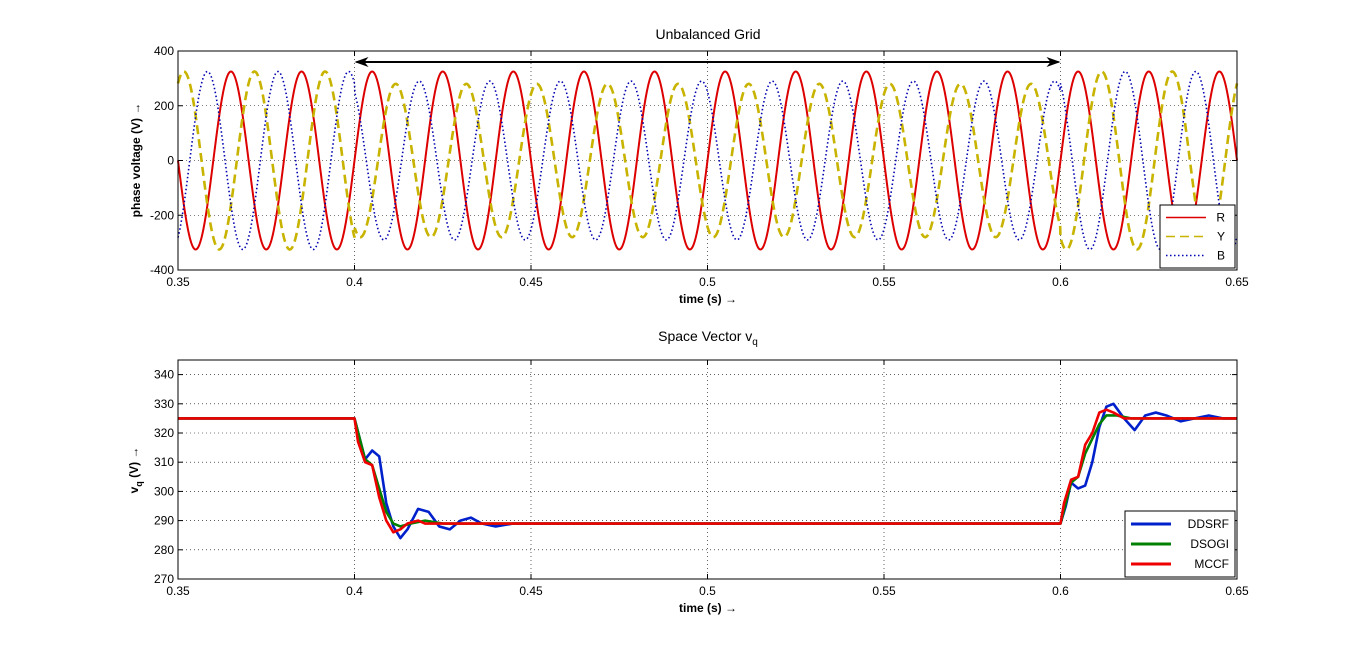 Image resolution: width=1367 pixels, height=652 pixels. Describe the element at coordinates (164, 579) in the screenshot. I see `y-tick-label: 270` at that location.